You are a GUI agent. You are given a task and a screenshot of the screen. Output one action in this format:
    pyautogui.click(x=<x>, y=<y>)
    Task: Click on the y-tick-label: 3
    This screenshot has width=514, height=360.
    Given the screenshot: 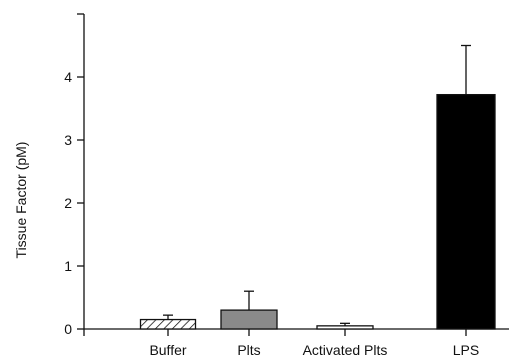 What is the action you would take?
    pyautogui.click(x=68, y=140)
    